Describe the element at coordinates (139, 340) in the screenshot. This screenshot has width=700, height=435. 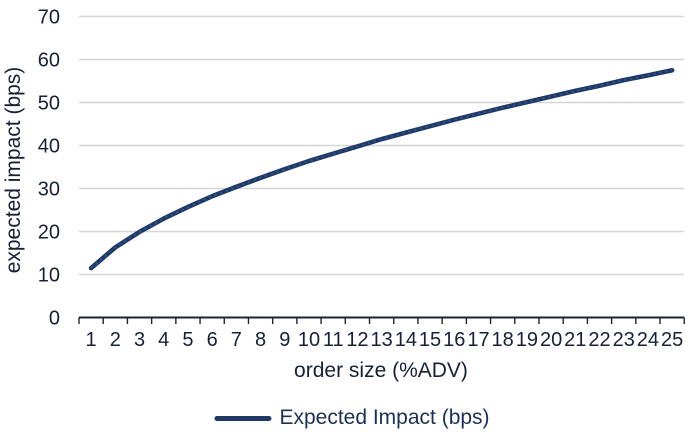
I see `x-tick-label: 3` at that location.